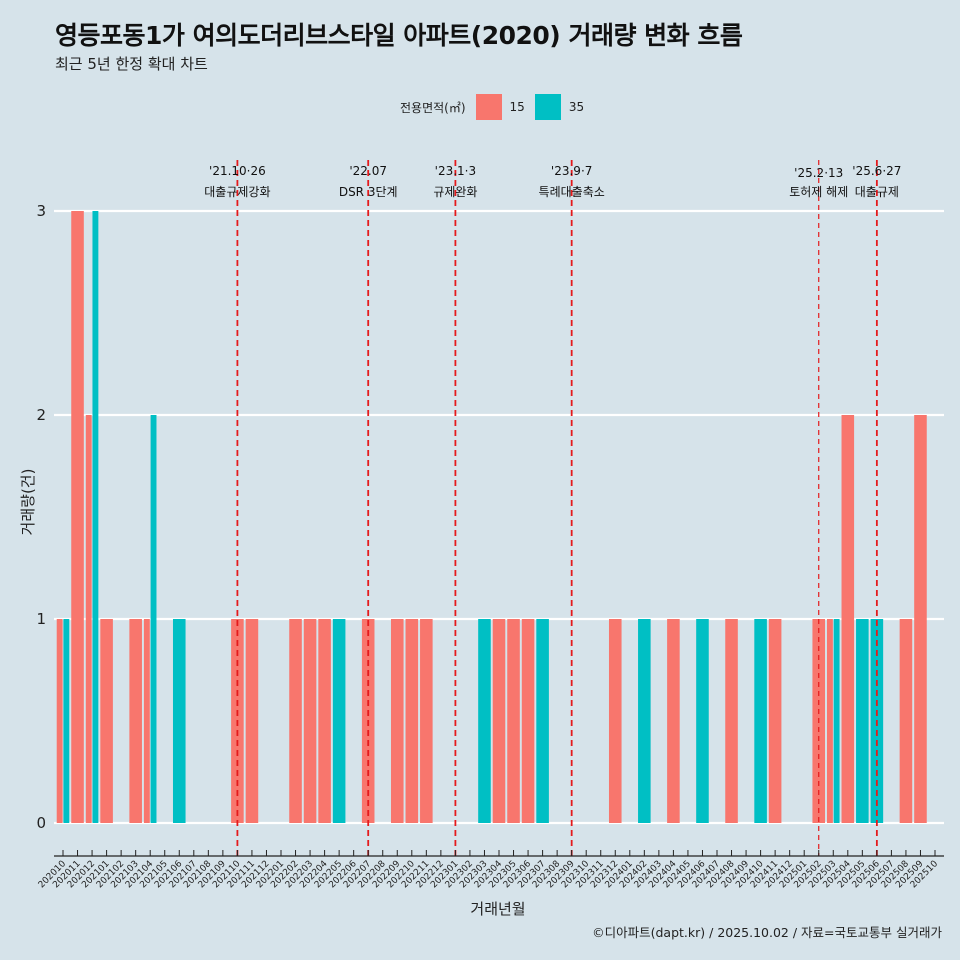  I want to click on event-date: '25.6·27, so click(876, 171).